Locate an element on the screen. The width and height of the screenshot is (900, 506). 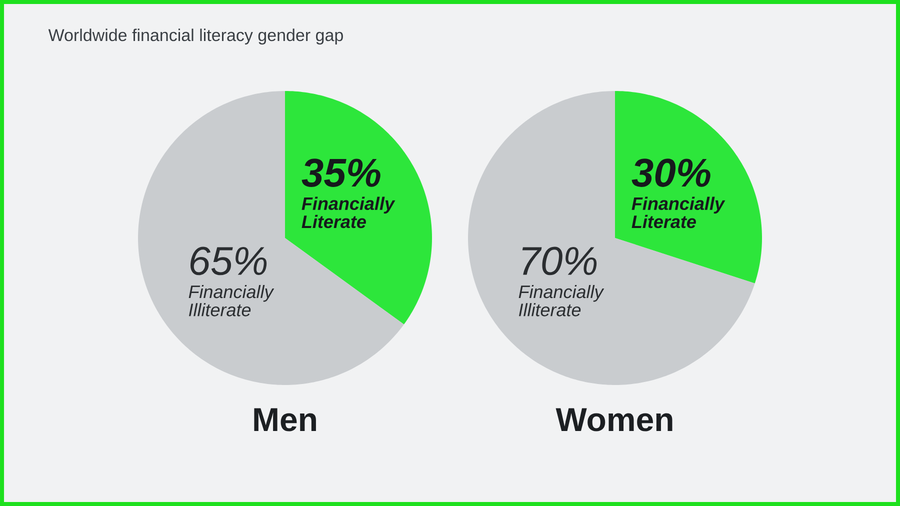
text: Women is located at coordinates (614, 420).